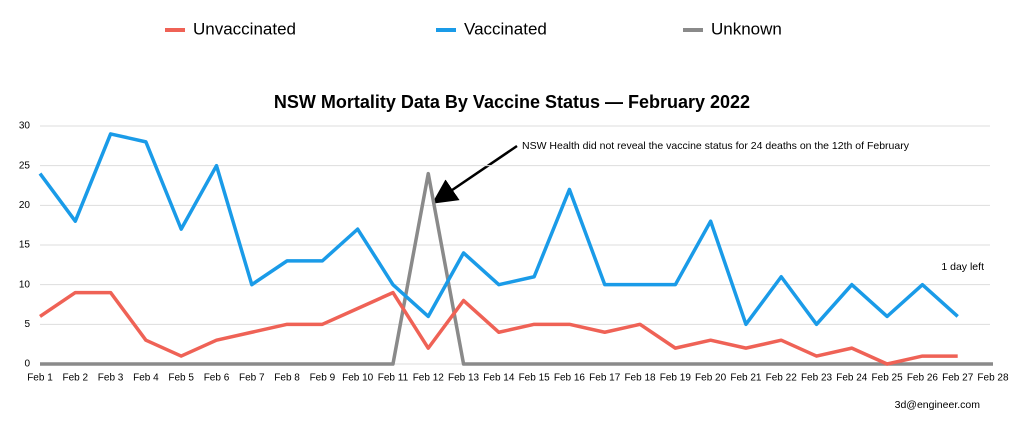 Image resolution: width=1024 pixels, height=434 pixels. What do you see at coordinates (888, 378) in the screenshot?
I see `x-tick-label: Feb 25` at bounding box center [888, 378].